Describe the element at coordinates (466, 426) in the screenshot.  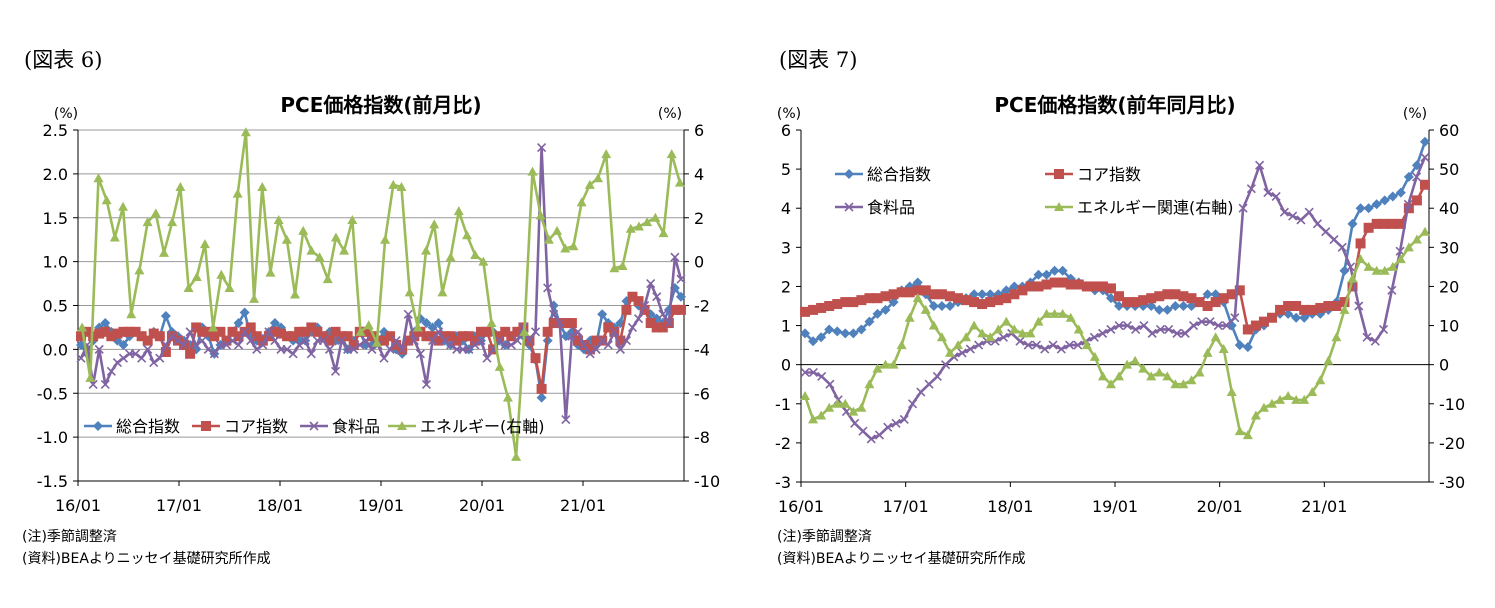
I see `legend-item: エネルギー(右軸)` at that location.